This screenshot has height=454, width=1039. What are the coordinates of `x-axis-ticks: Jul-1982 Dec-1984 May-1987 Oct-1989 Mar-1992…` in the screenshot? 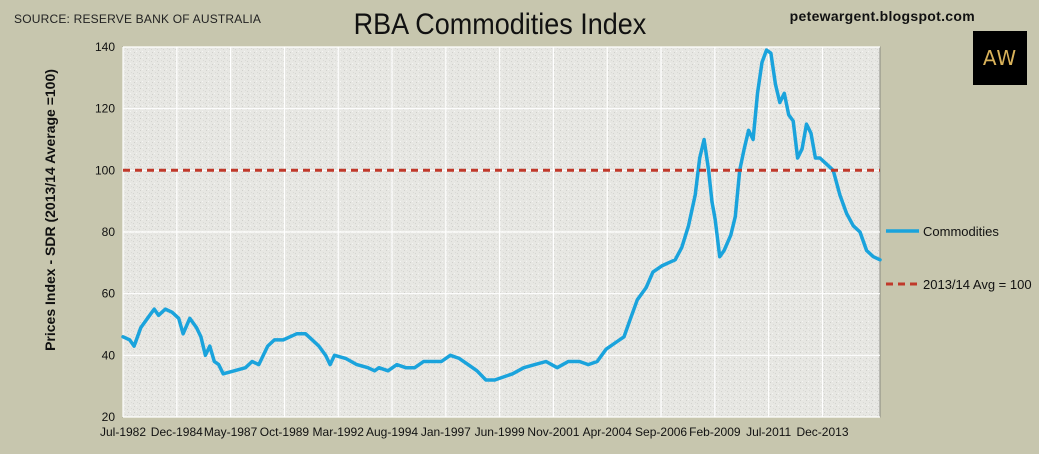 It's located at (474, 432).